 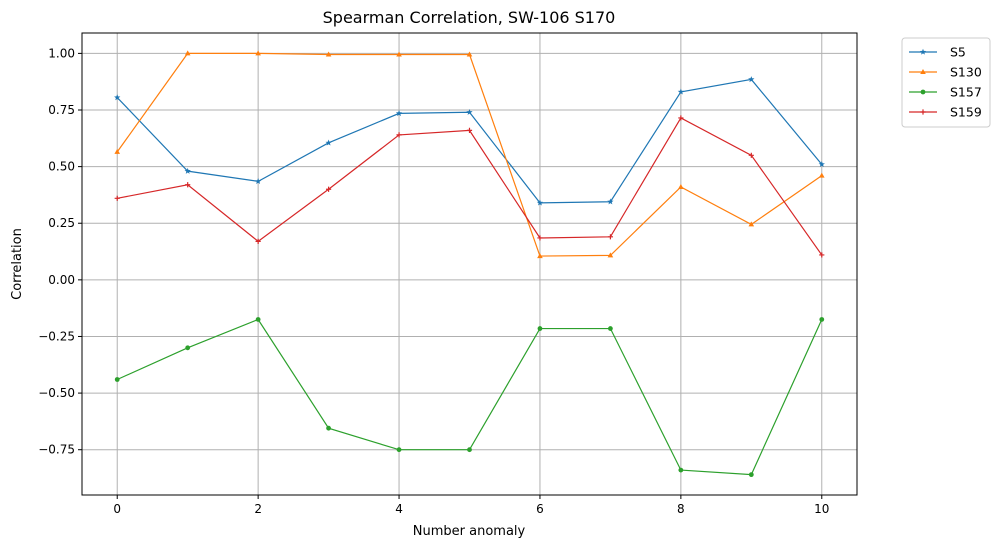 What do you see at coordinates (56, 450) in the screenshot?
I see `y-tick-label: −0.75` at bounding box center [56, 450].